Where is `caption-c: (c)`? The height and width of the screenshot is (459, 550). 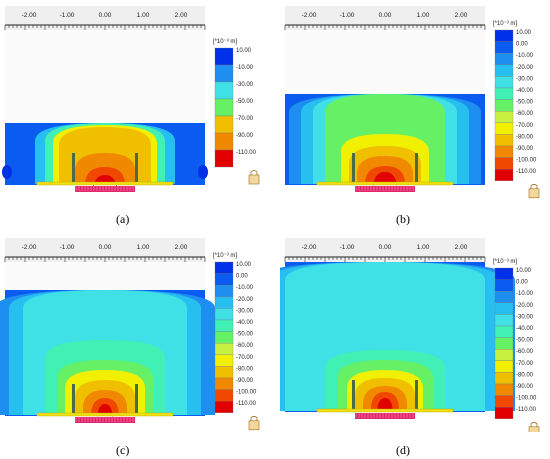 caption-c: (c) is located at coordinates (123, 450).